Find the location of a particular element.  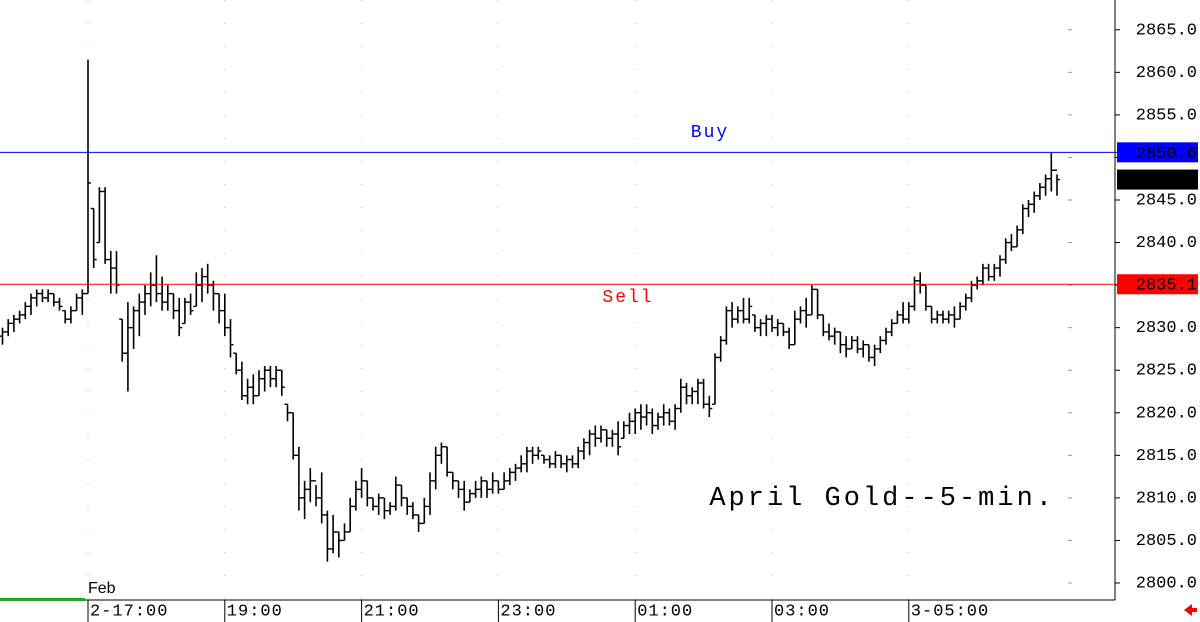

last-price-tag is located at coordinates (1157, 179).